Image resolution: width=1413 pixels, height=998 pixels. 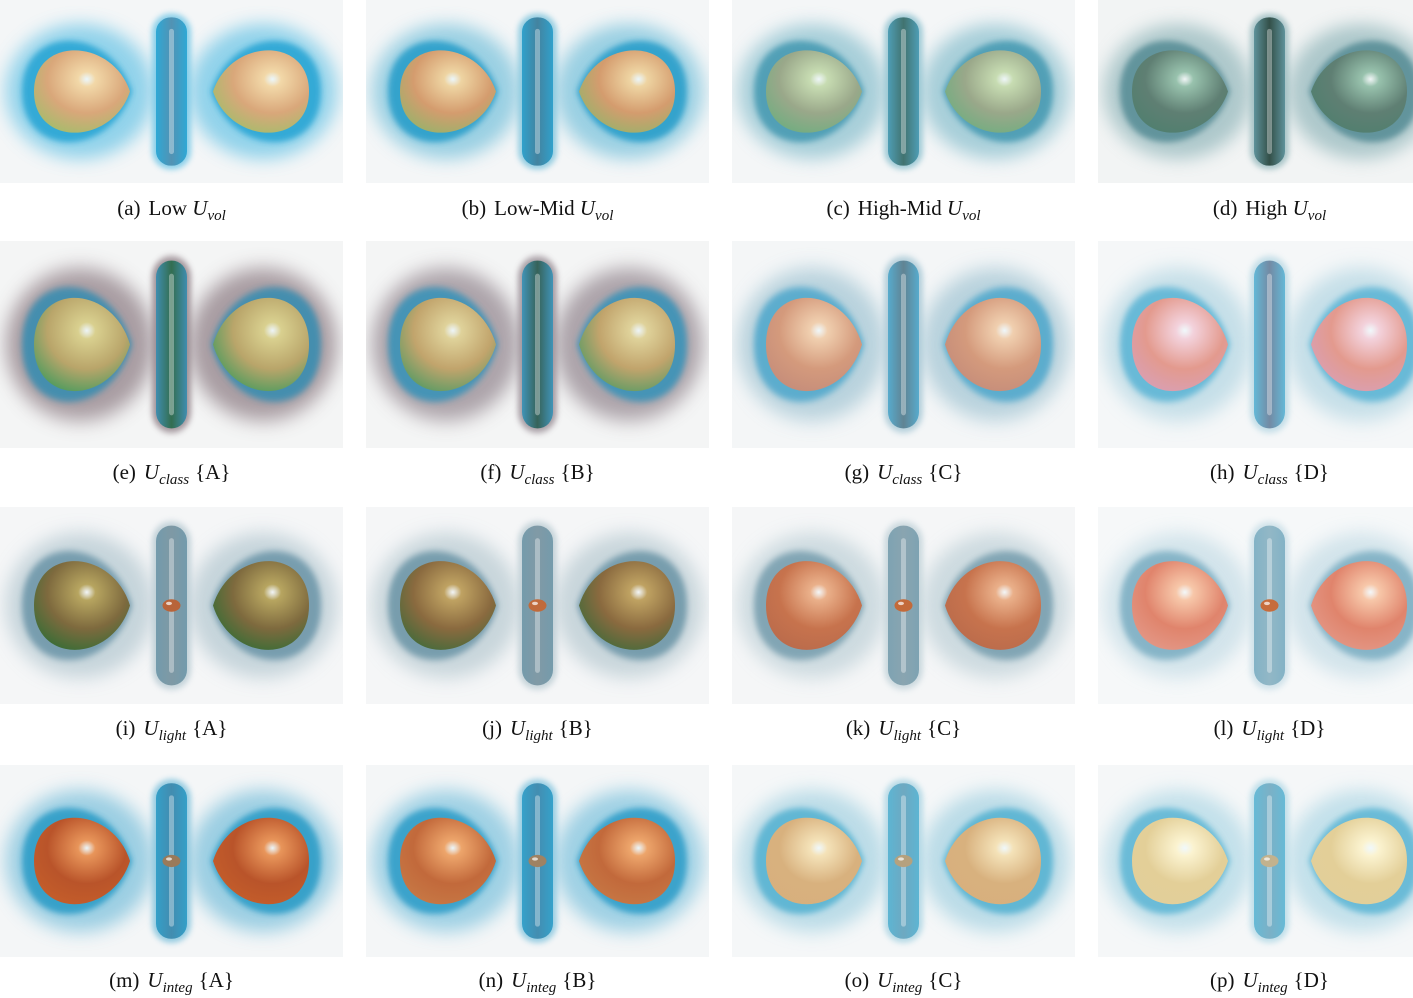 I want to click on caption-prefix: Low-Mid, so click(x=534, y=208).